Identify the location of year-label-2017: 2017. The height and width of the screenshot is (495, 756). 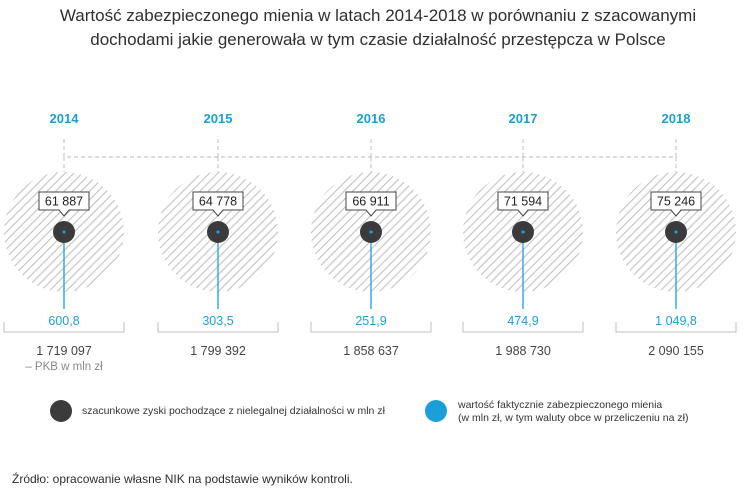
(523, 118).